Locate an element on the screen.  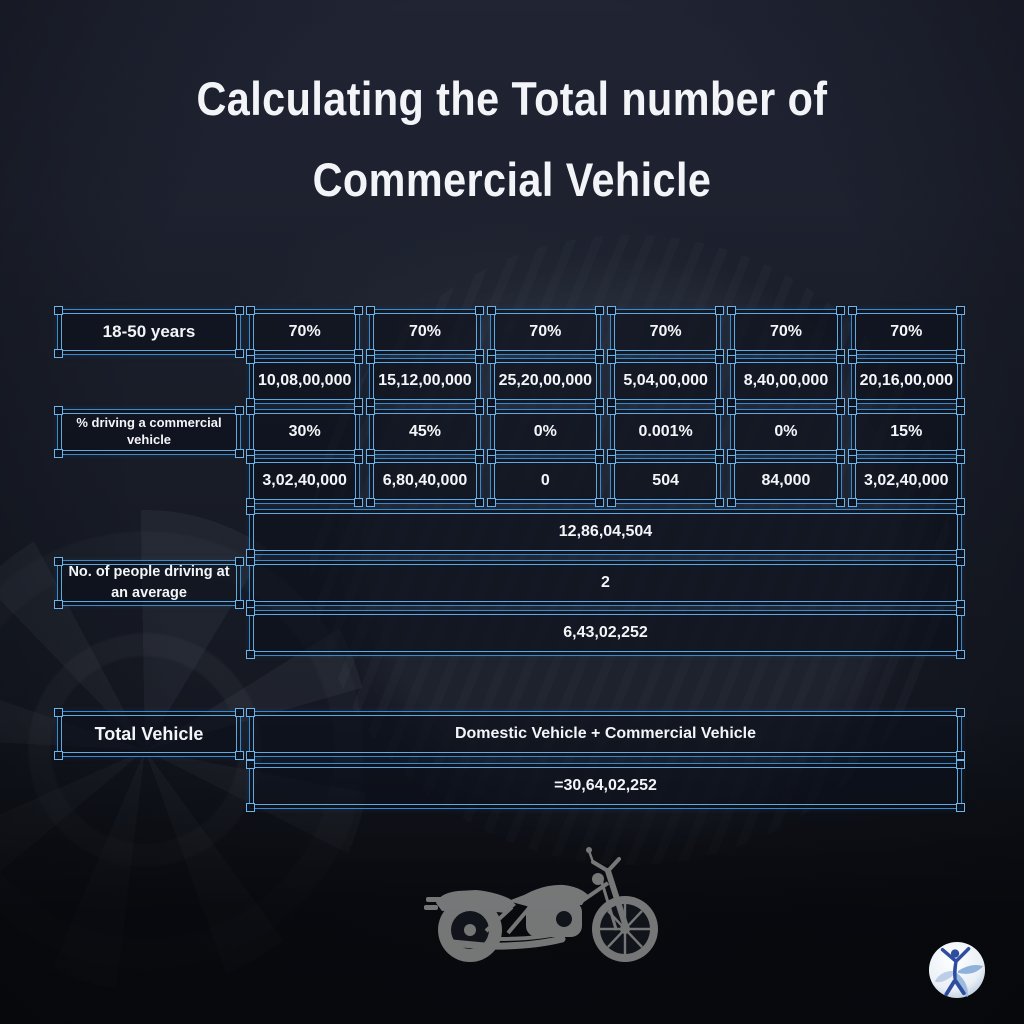
commercial-percentage-label: % driving a commercial vehicle is located at coordinates (149, 432).